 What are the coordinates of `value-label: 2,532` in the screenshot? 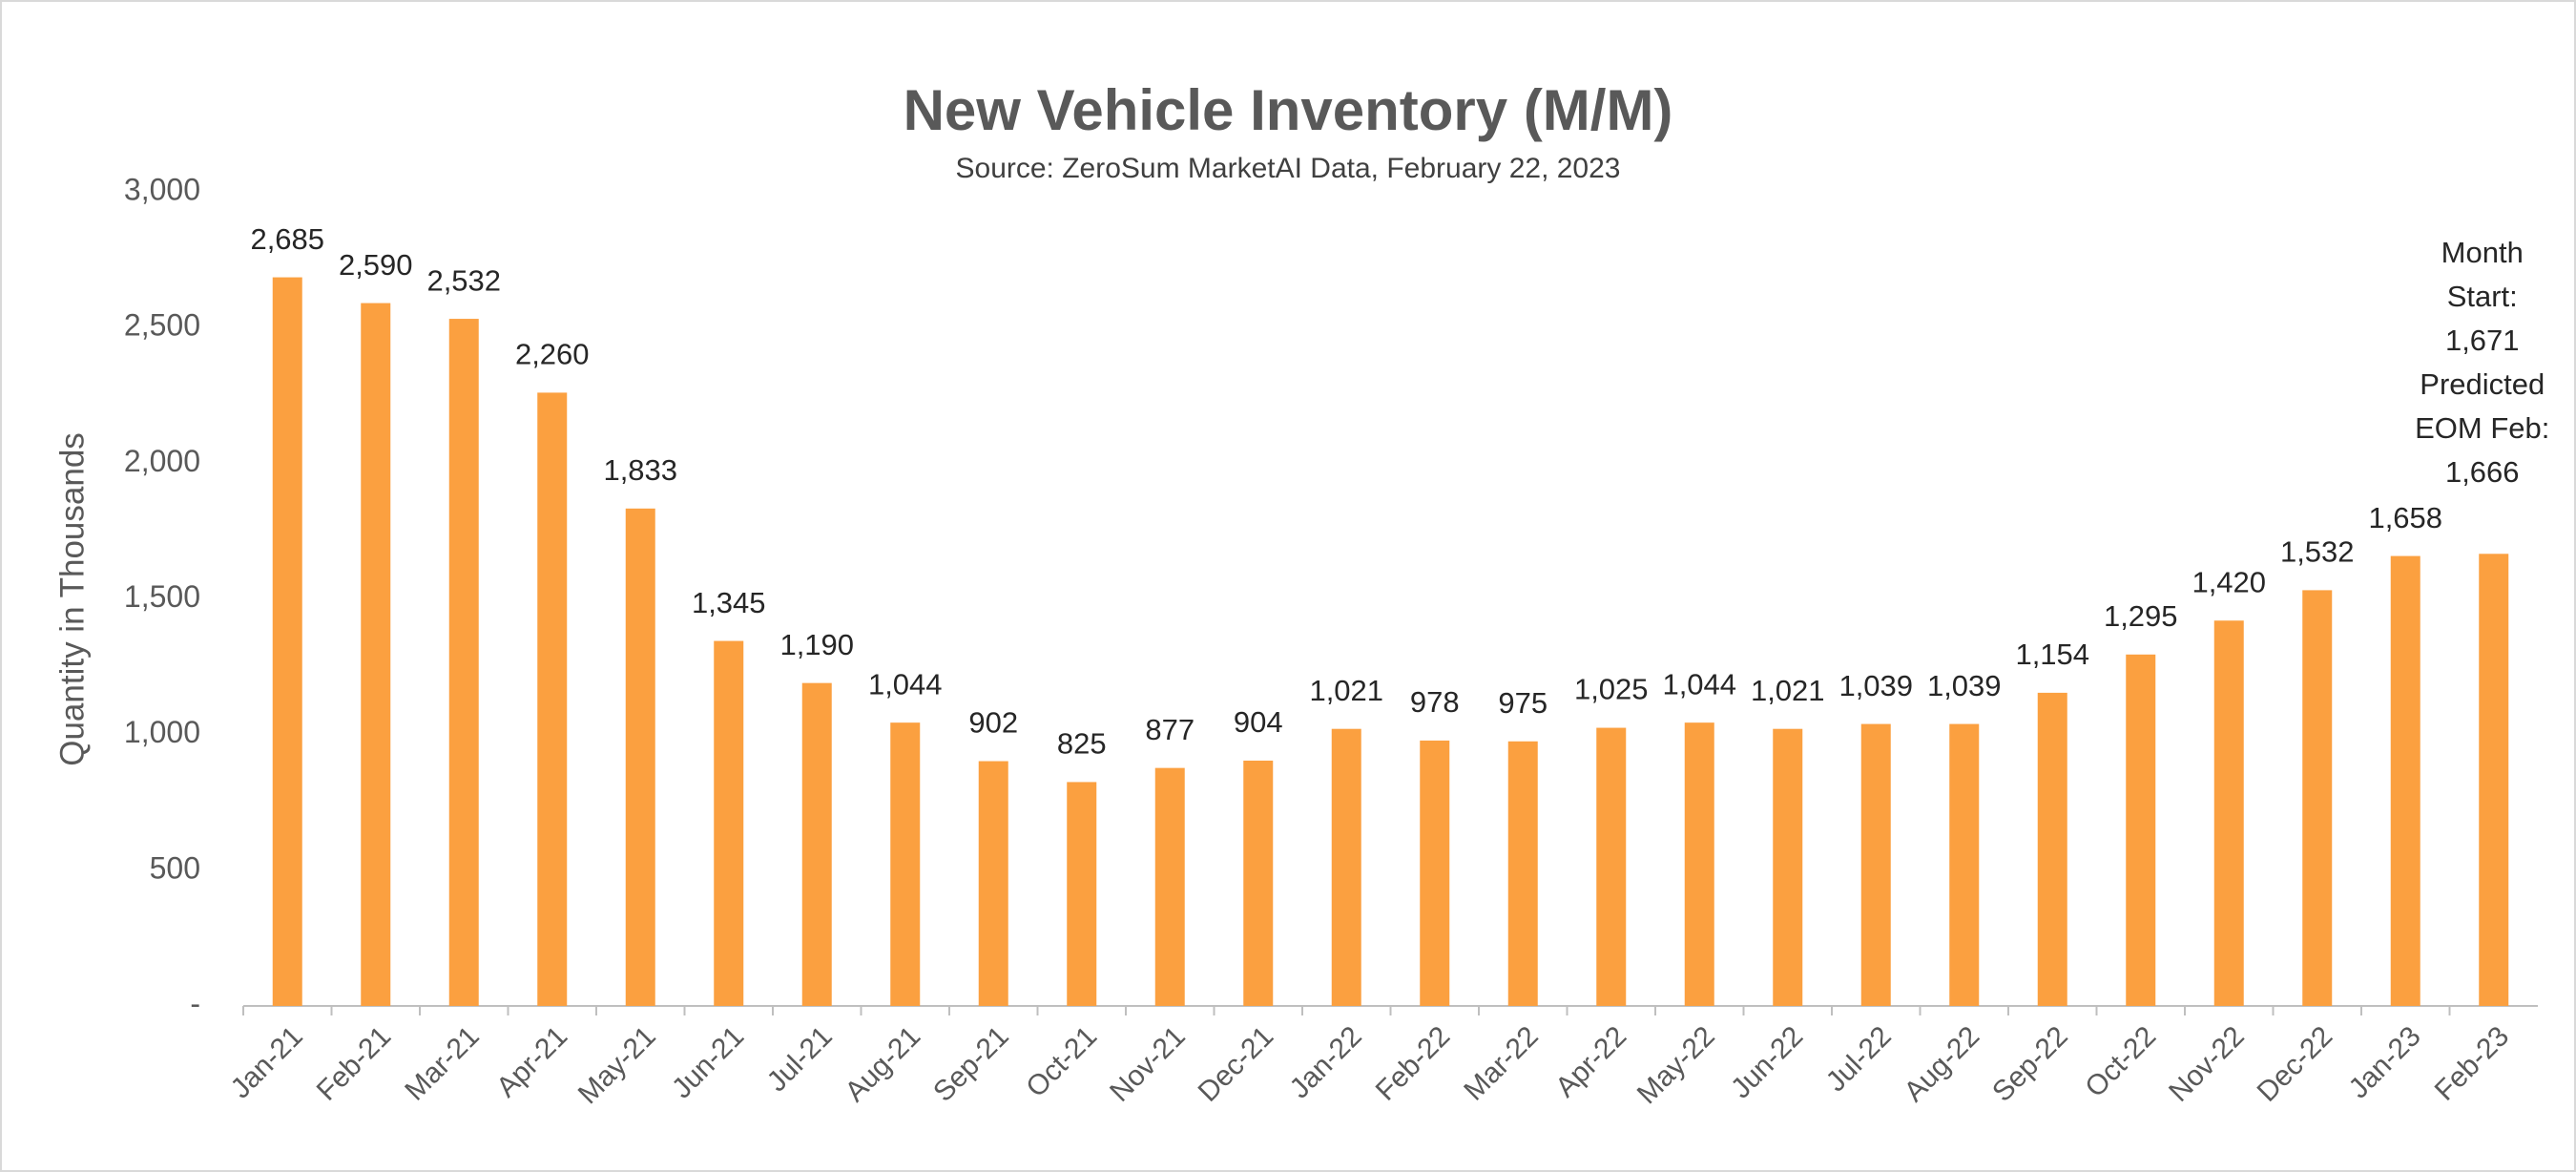 It's located at (463, 280).